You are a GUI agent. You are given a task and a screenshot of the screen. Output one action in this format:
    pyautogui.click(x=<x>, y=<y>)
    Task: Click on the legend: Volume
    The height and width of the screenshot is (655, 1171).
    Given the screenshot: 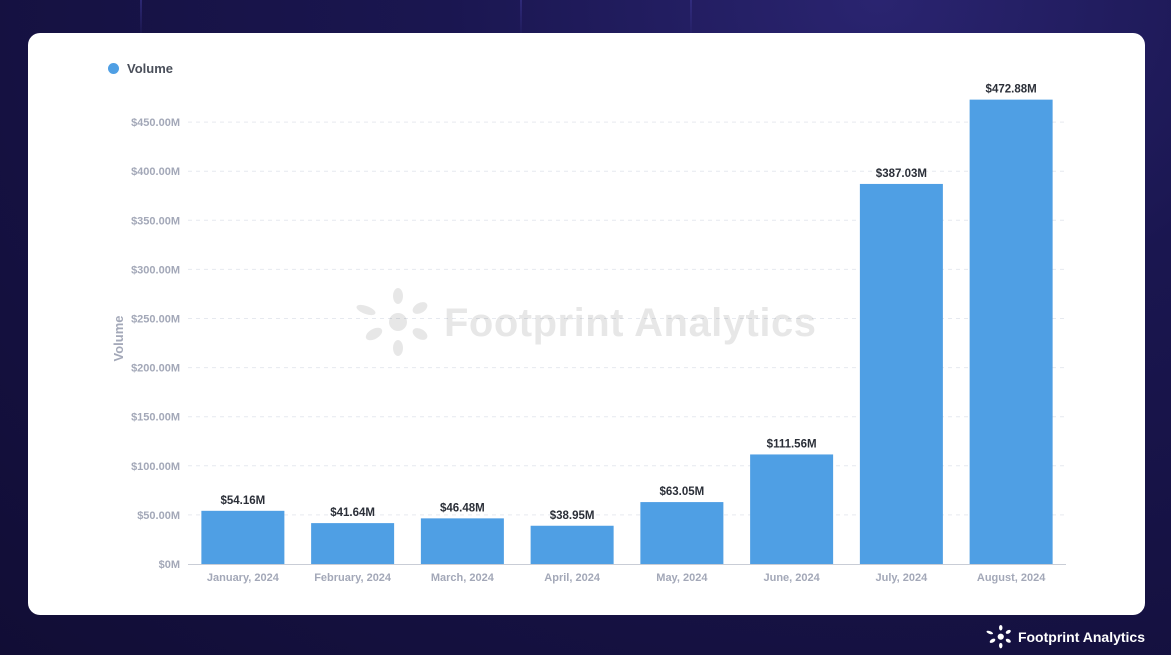 What is the action you would take?
    pyautogui.click(x=140, y=68)
    